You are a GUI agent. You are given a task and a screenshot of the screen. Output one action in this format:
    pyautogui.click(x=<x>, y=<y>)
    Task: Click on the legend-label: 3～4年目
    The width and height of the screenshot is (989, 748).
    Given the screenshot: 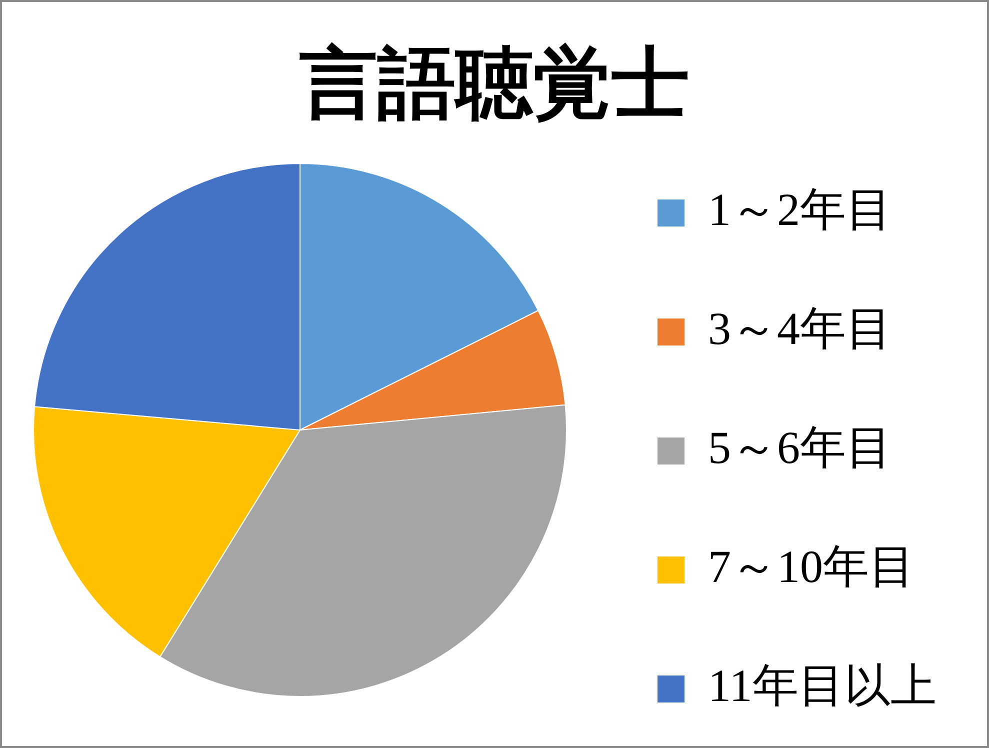 What is the action you would take?
    pyautogui.click(x=800, y=328)
    